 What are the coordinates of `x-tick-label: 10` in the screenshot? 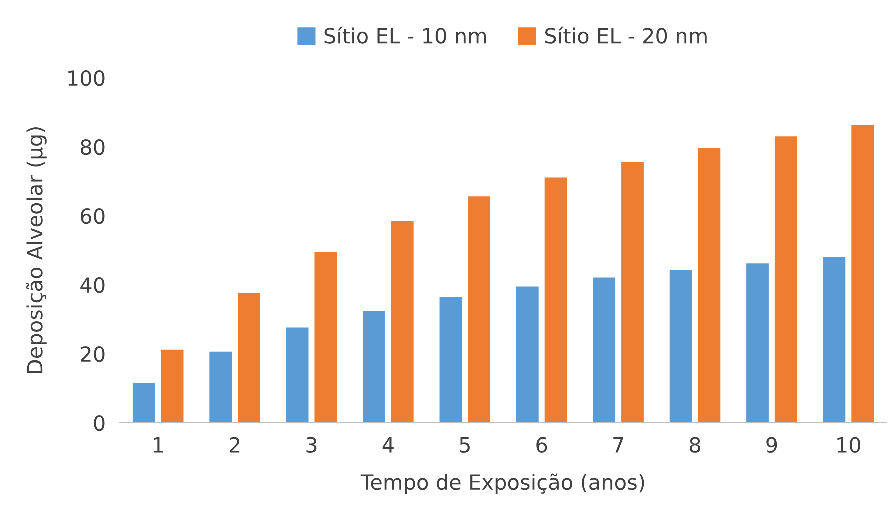 It's located at (849, 445).